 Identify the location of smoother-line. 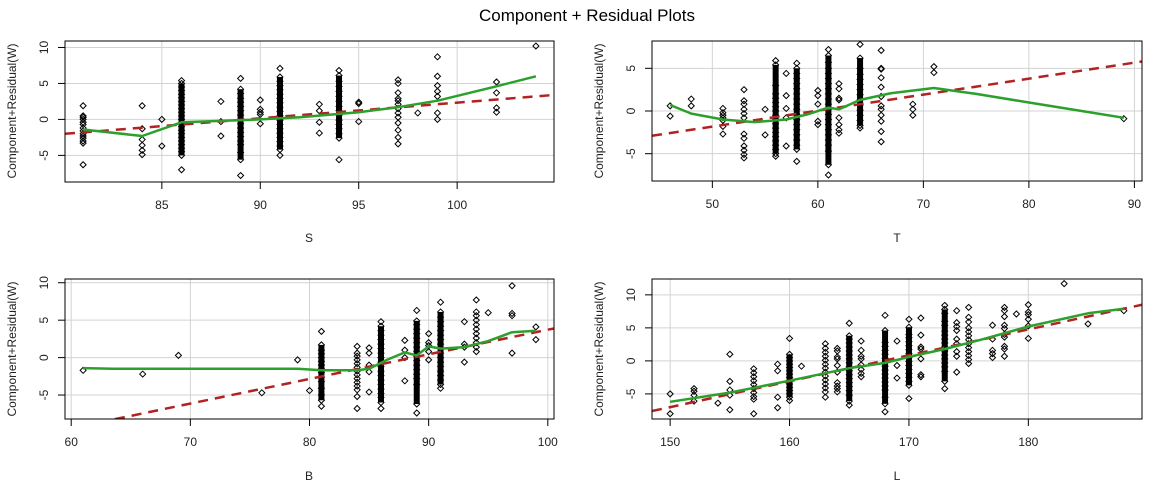
(309, 350).